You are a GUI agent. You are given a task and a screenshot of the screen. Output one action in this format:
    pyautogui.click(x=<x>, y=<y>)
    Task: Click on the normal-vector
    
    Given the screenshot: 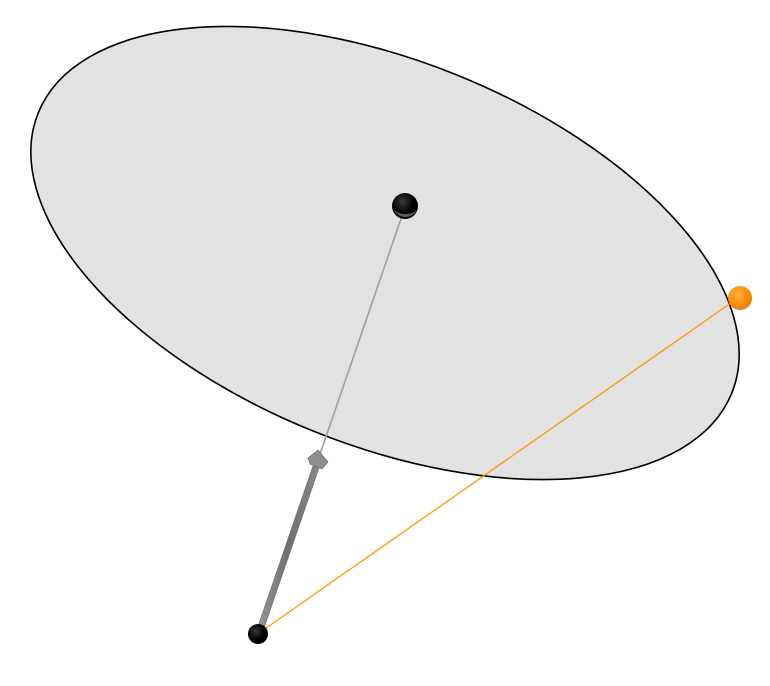 What is the action you would take?
    pyautogui.click(x=292, y=542)
    